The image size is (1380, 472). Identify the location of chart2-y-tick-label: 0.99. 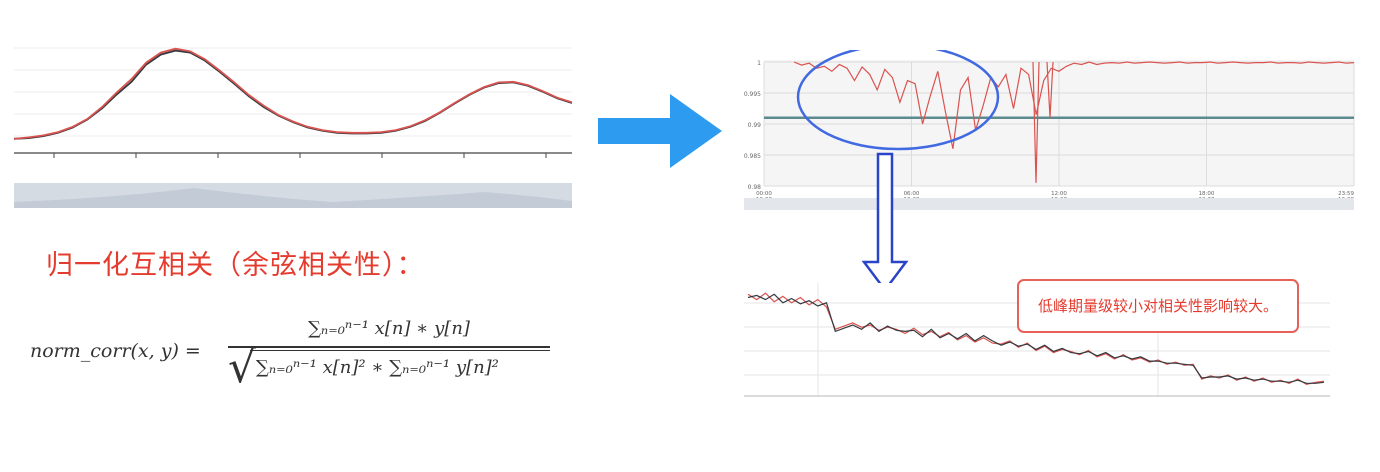
(755, 125).